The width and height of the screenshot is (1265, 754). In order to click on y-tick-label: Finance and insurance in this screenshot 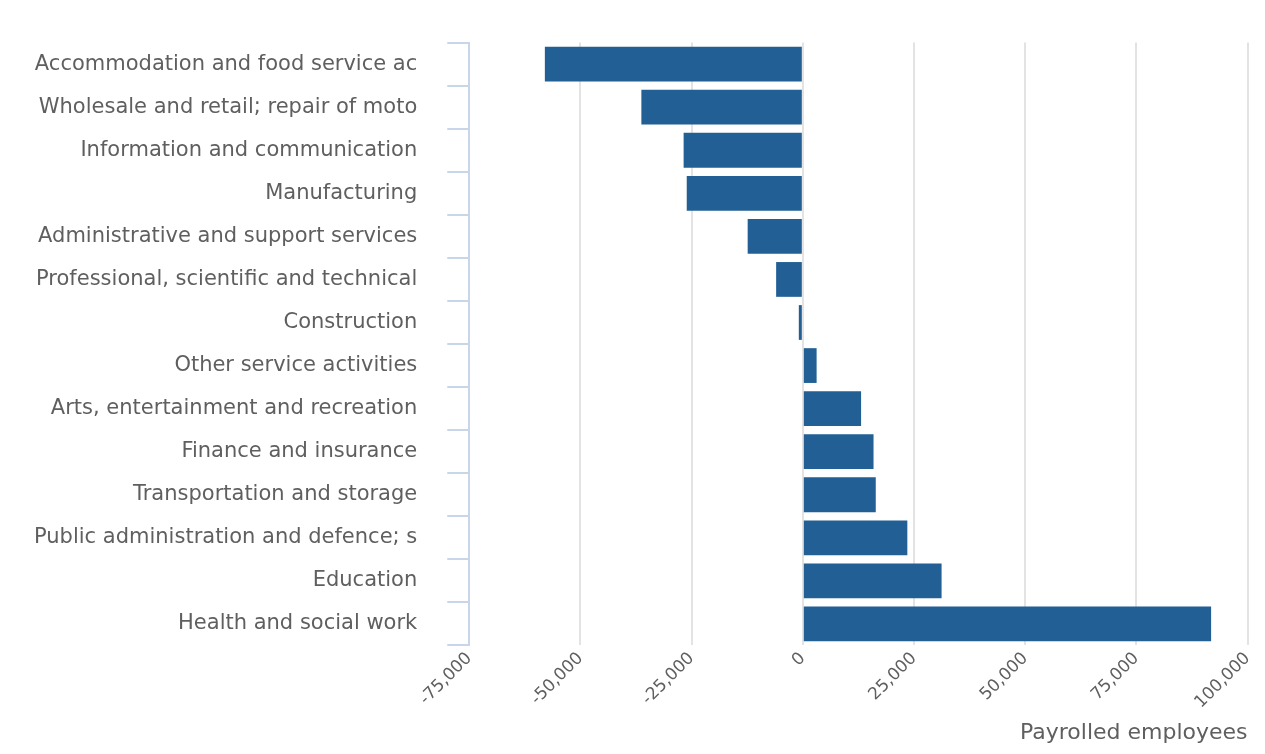, I will do `click(299, 450)`.